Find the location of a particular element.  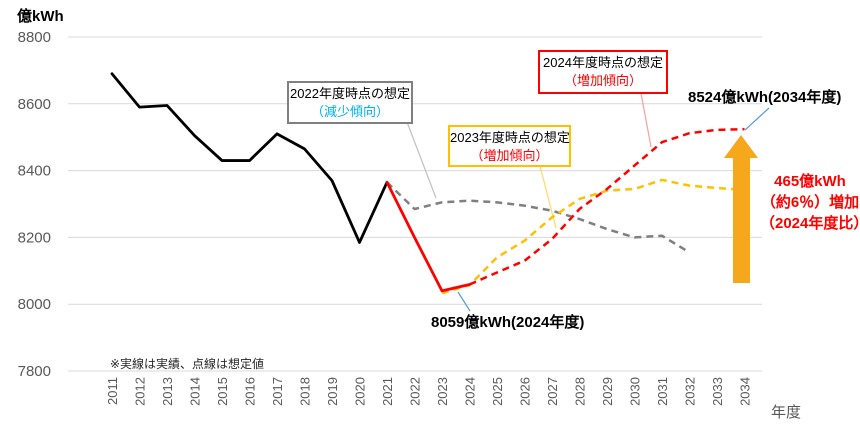

x-tick-2032: 2032 is located at coordinates (690, 391).